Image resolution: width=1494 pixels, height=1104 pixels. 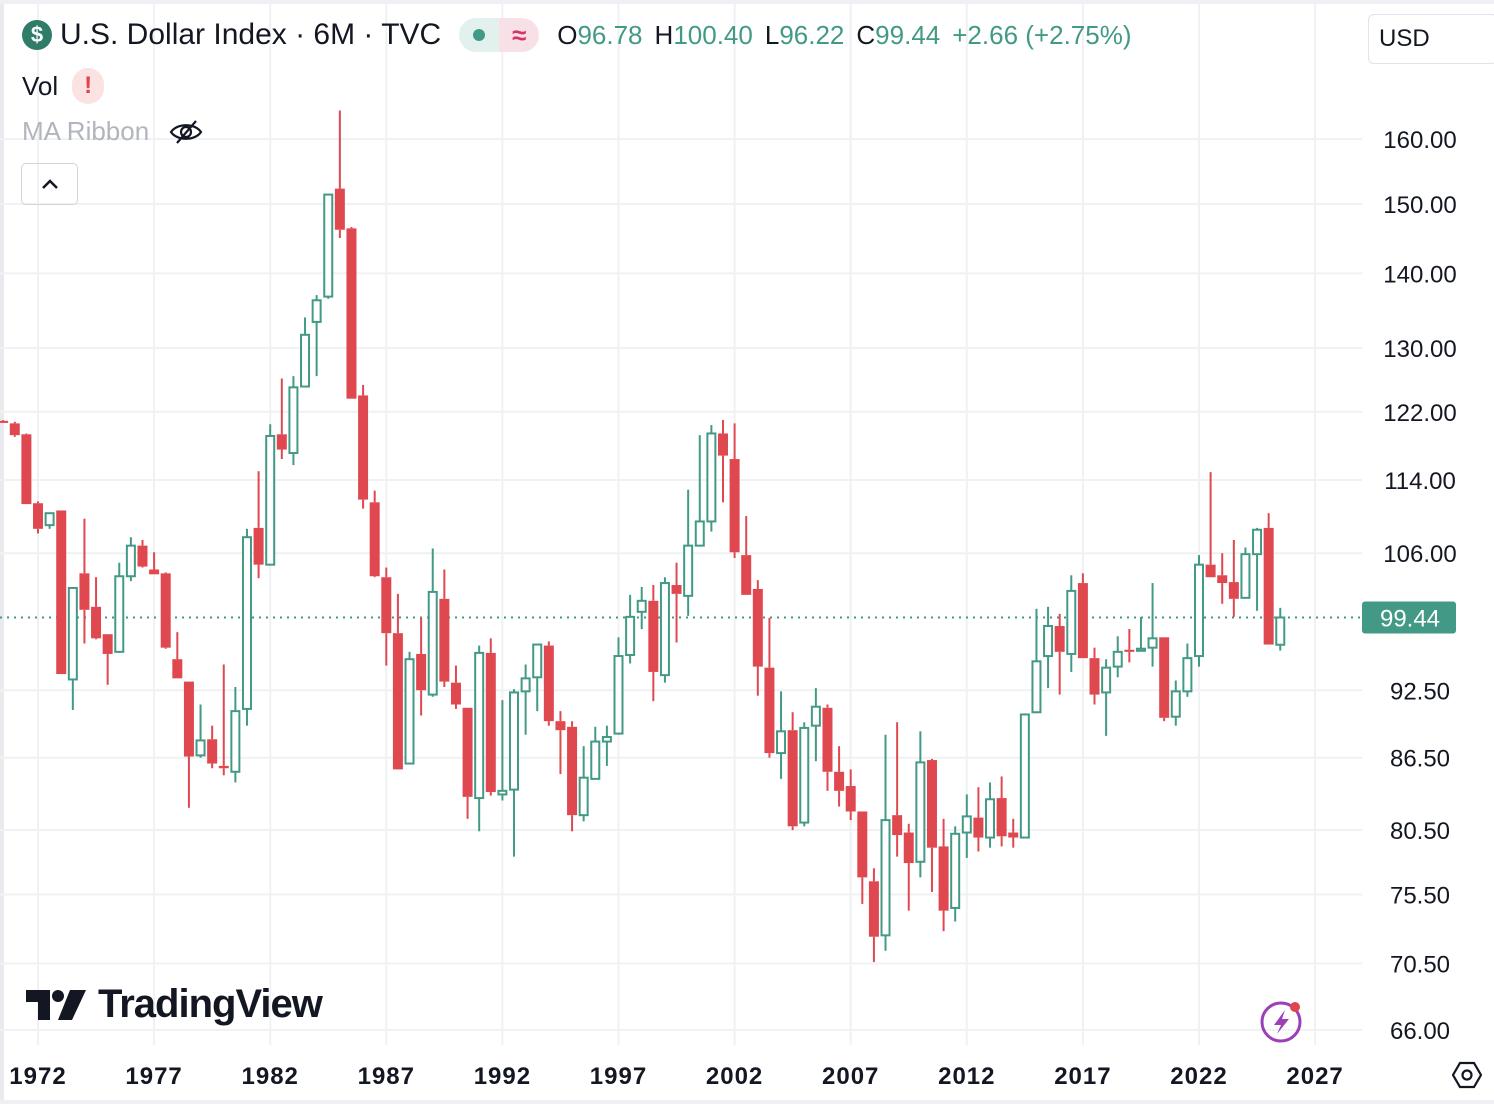 I want to click on market-status: ≈, so click(x=499, y=35).